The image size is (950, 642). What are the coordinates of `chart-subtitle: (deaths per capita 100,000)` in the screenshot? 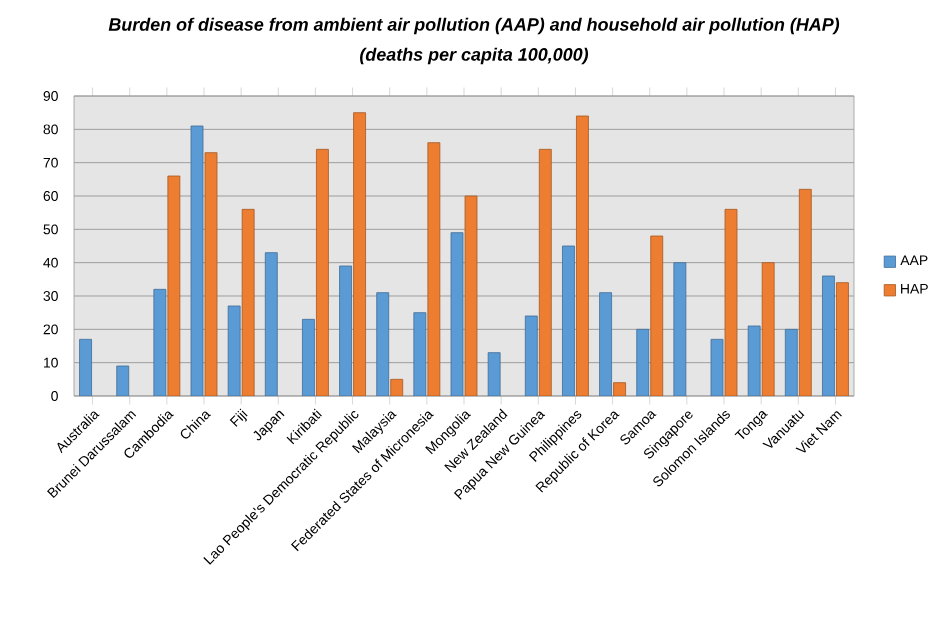 It's located at (474, 56).